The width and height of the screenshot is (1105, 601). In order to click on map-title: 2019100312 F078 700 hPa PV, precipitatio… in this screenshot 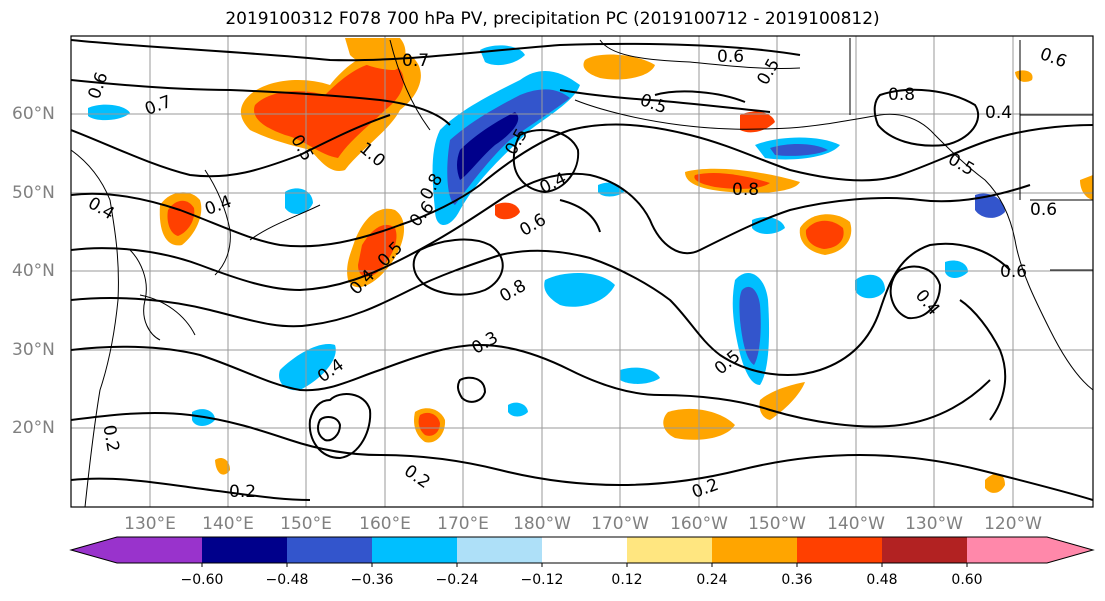, I will do `click(552, 19)`.